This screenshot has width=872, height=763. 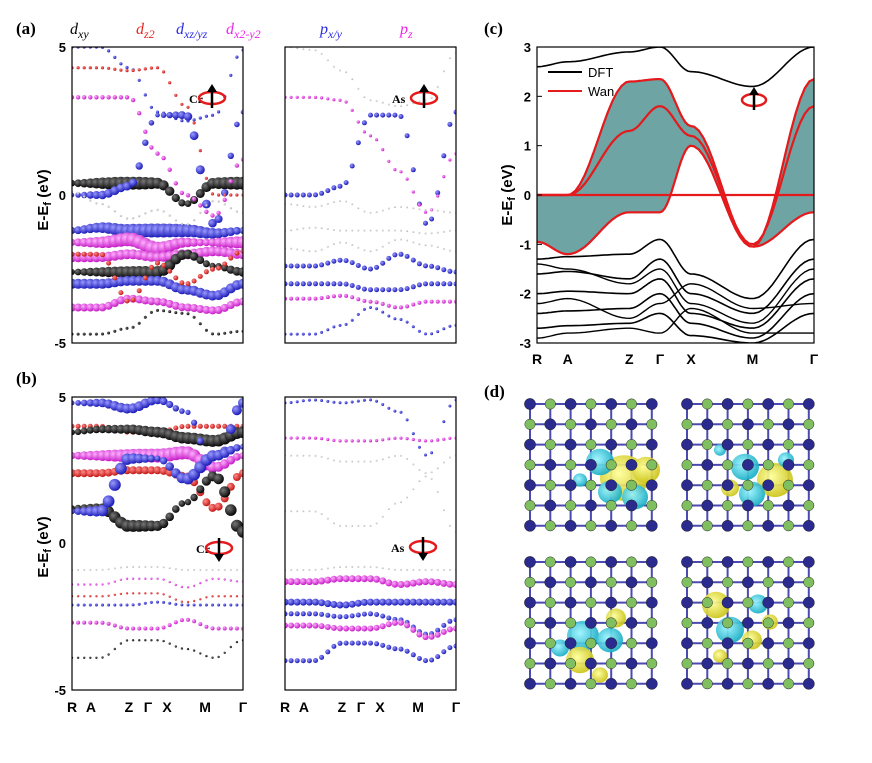 I want to click on panel-d-wannier, so click(x=669, y=544).